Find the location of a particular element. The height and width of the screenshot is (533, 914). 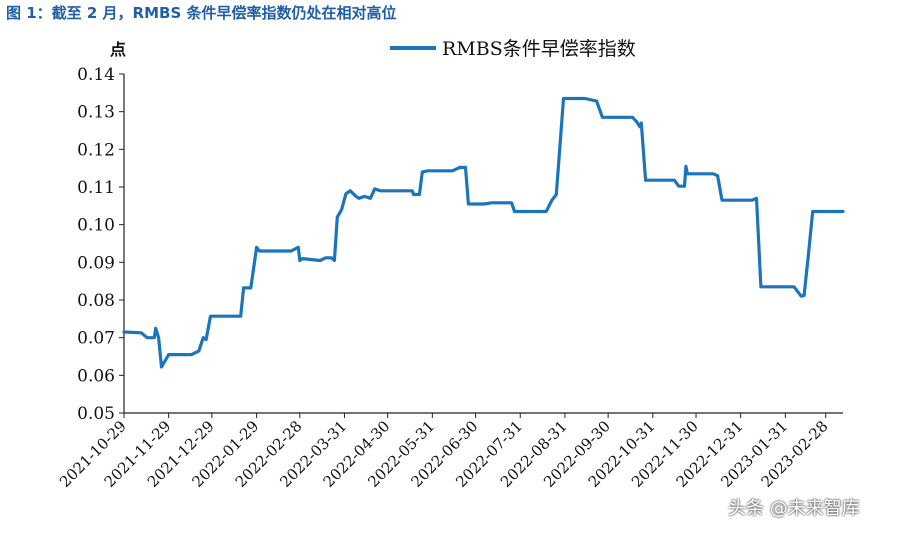

legend-label: RMBS条件早偿率指数 is located at coordinates (539, 49).